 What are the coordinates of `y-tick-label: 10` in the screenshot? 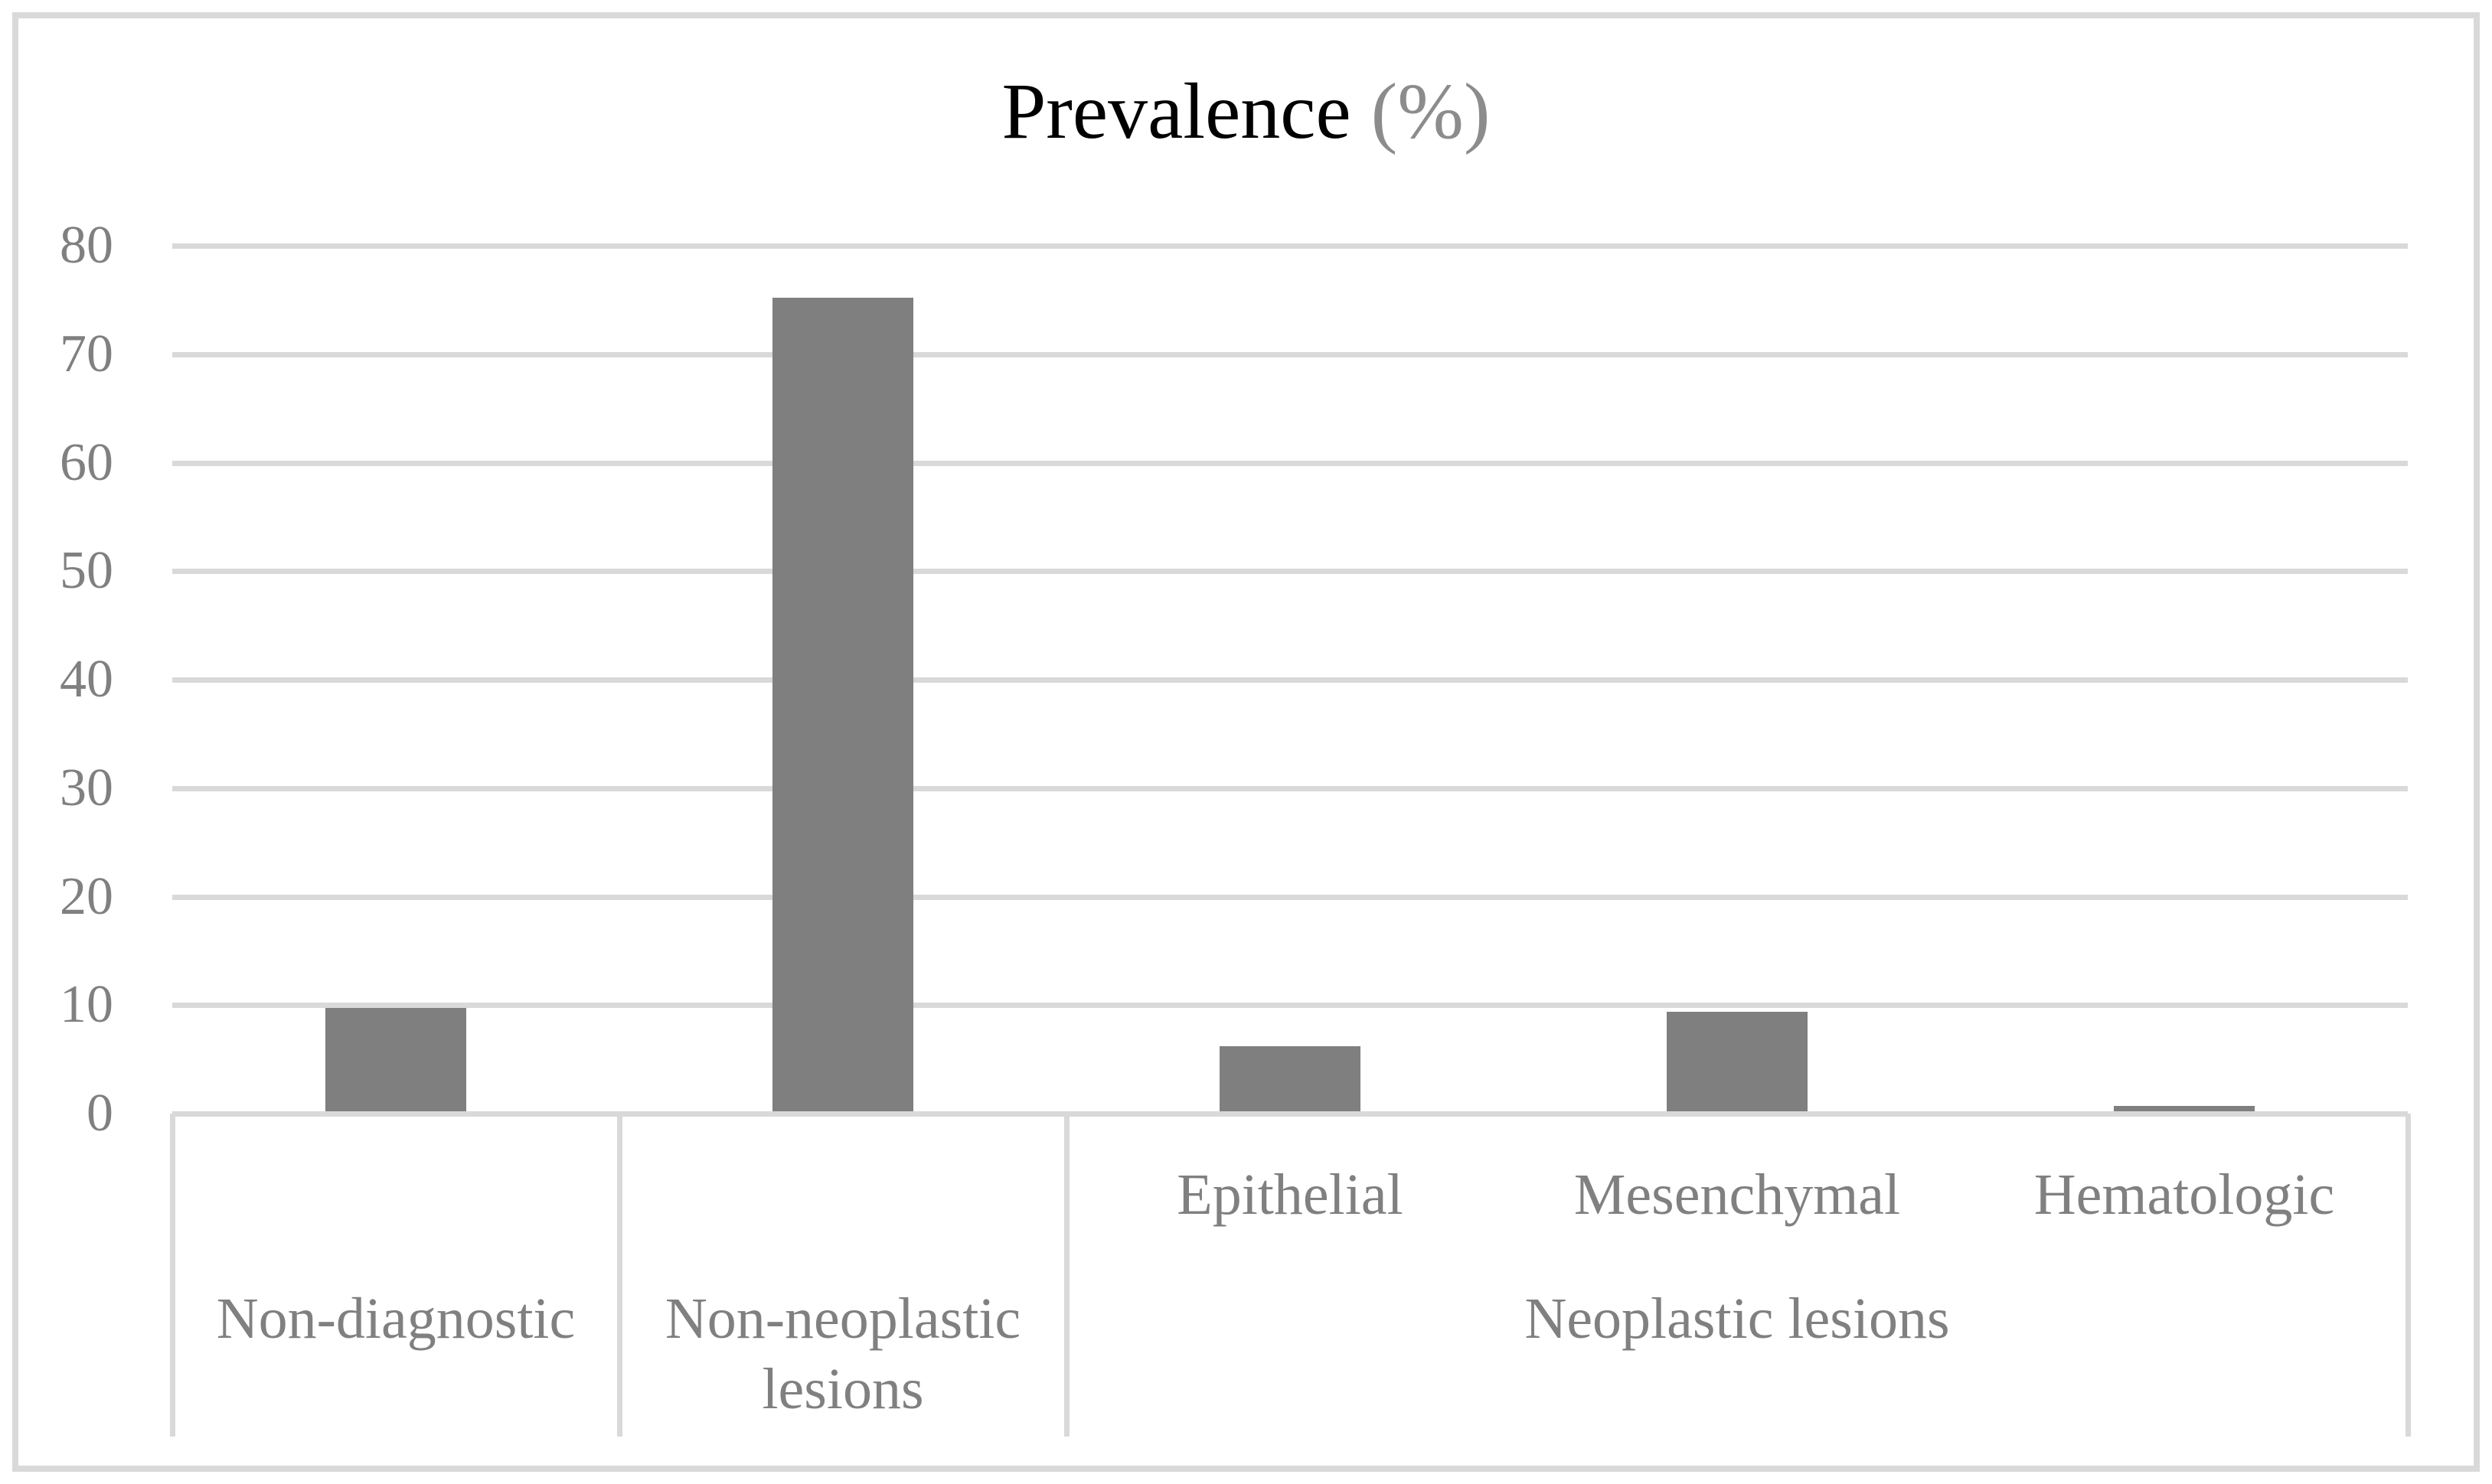 It's located at (86, 1004).